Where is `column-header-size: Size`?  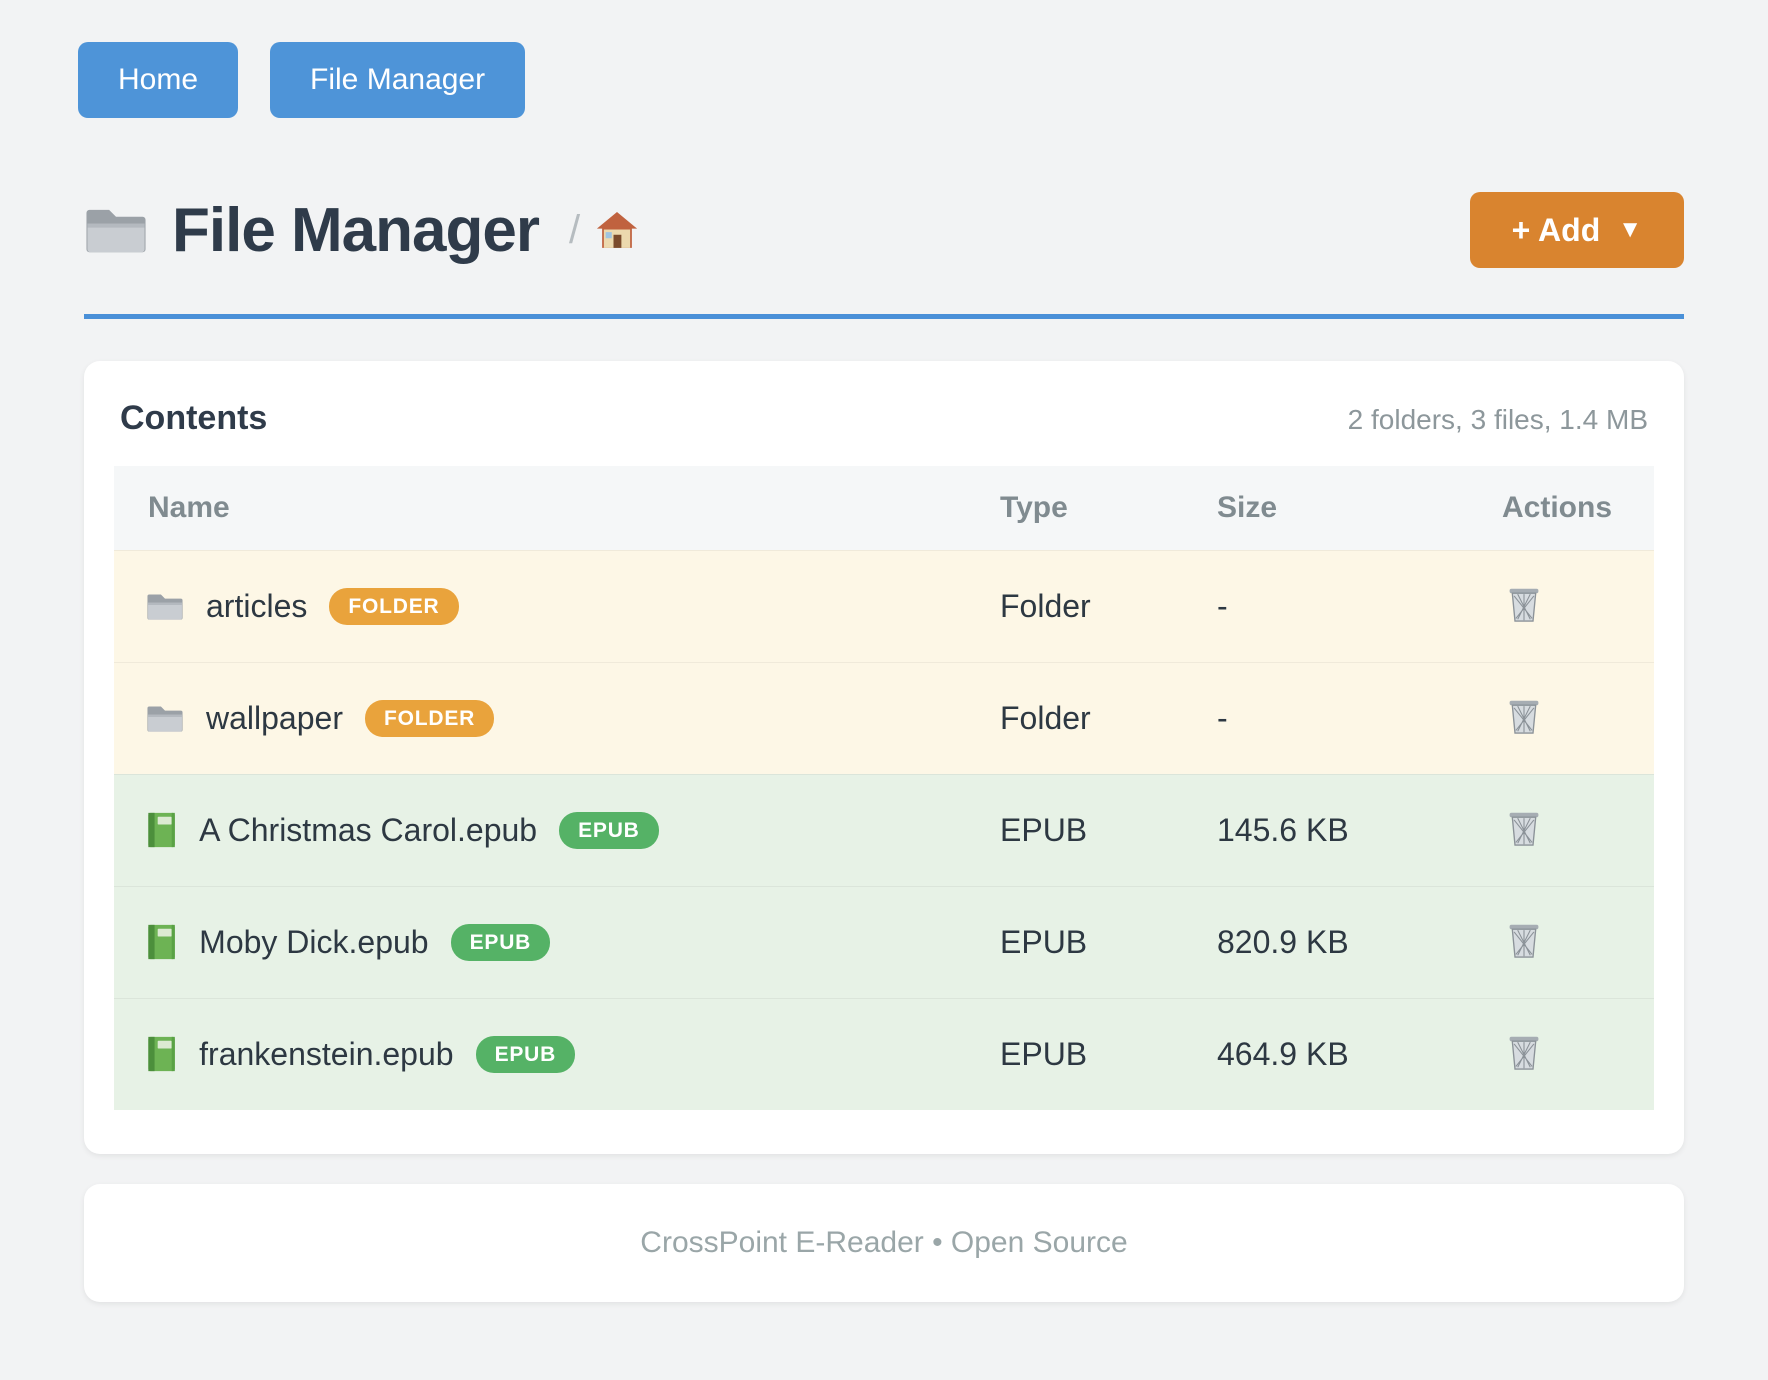 column-header-size: Size is located at coordinates (1247, 507).